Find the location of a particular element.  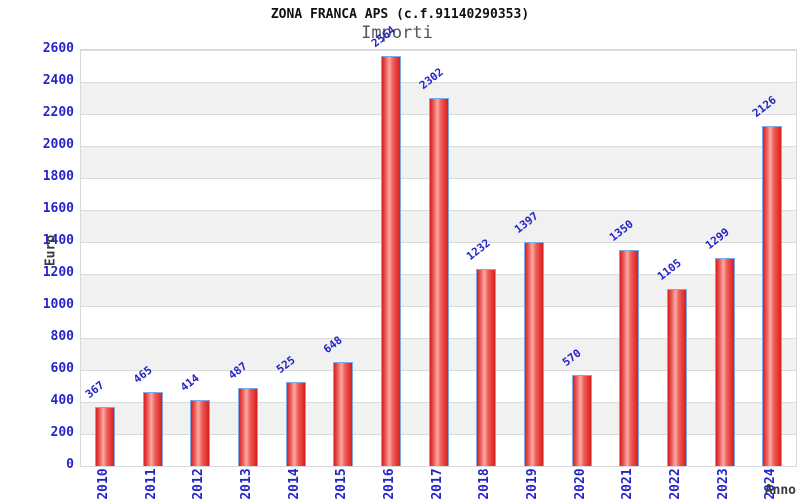

y-tick-label: 1200 is located at coordinates (58, 272).